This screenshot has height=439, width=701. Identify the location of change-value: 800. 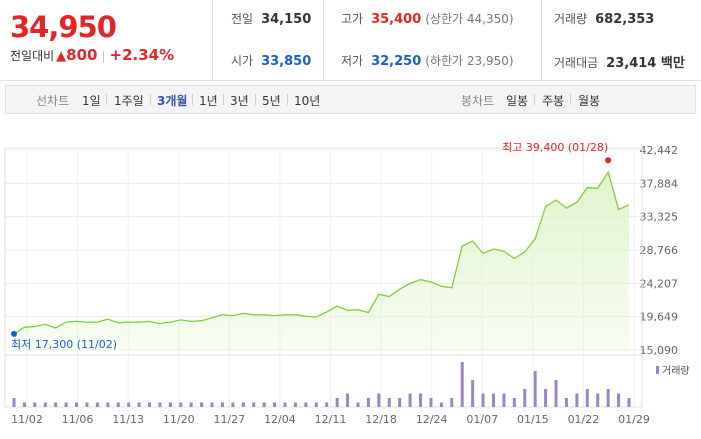
(82, 55).